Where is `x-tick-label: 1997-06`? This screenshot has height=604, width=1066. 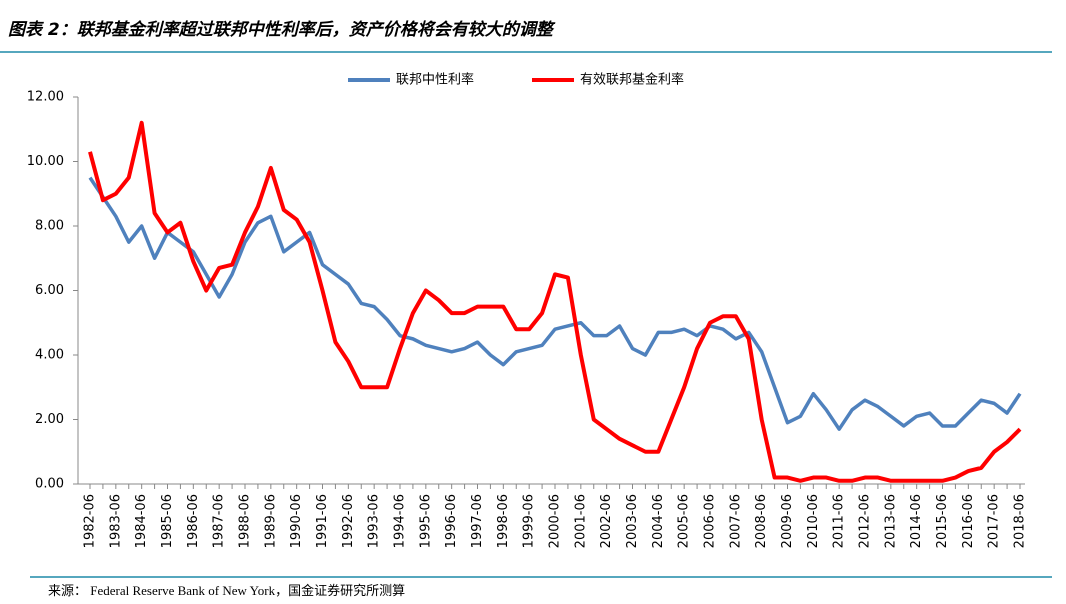
x-tick-label: 1997-06 is located at coordinates (477, 521).